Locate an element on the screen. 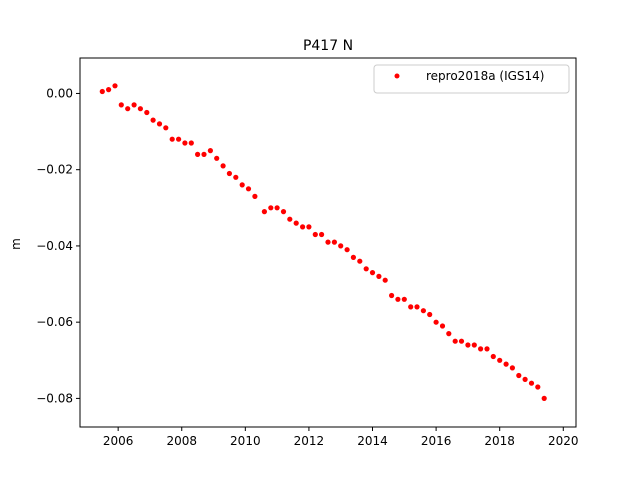  y-ticks: 0.00 −0.02 −0.04 −0.06 −0.08 is located at coordinates (58, 245).